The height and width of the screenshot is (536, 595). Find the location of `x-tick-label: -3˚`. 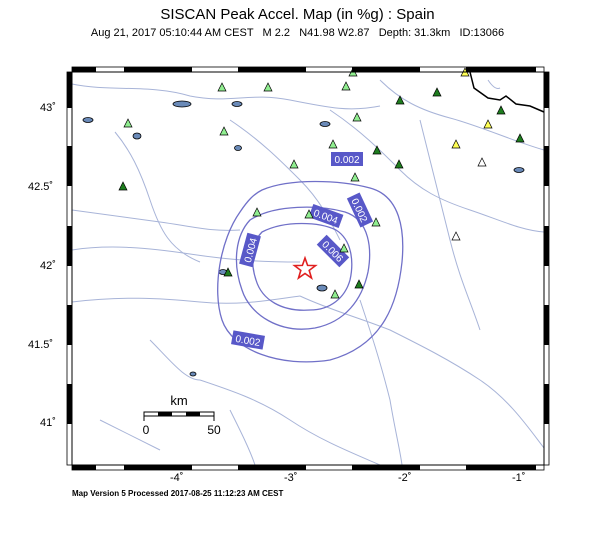

x-tick-label: -3˚ is located at coordinates (291, 478).